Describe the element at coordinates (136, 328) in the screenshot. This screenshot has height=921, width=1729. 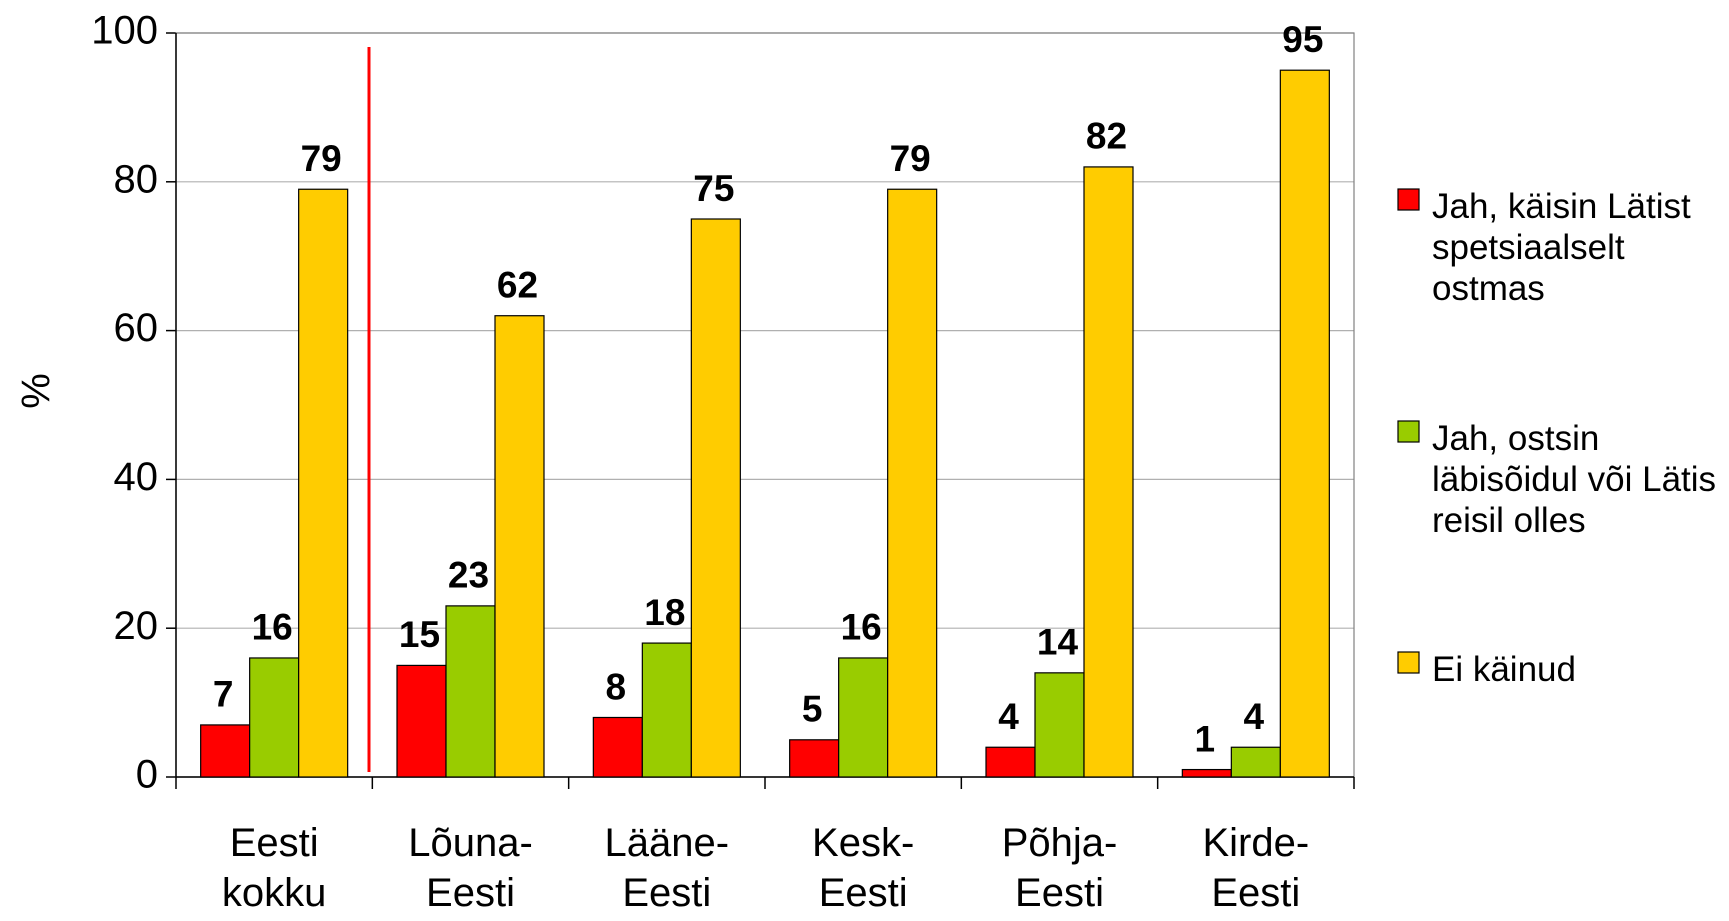
I see `y-tick-label: 60` at that location.